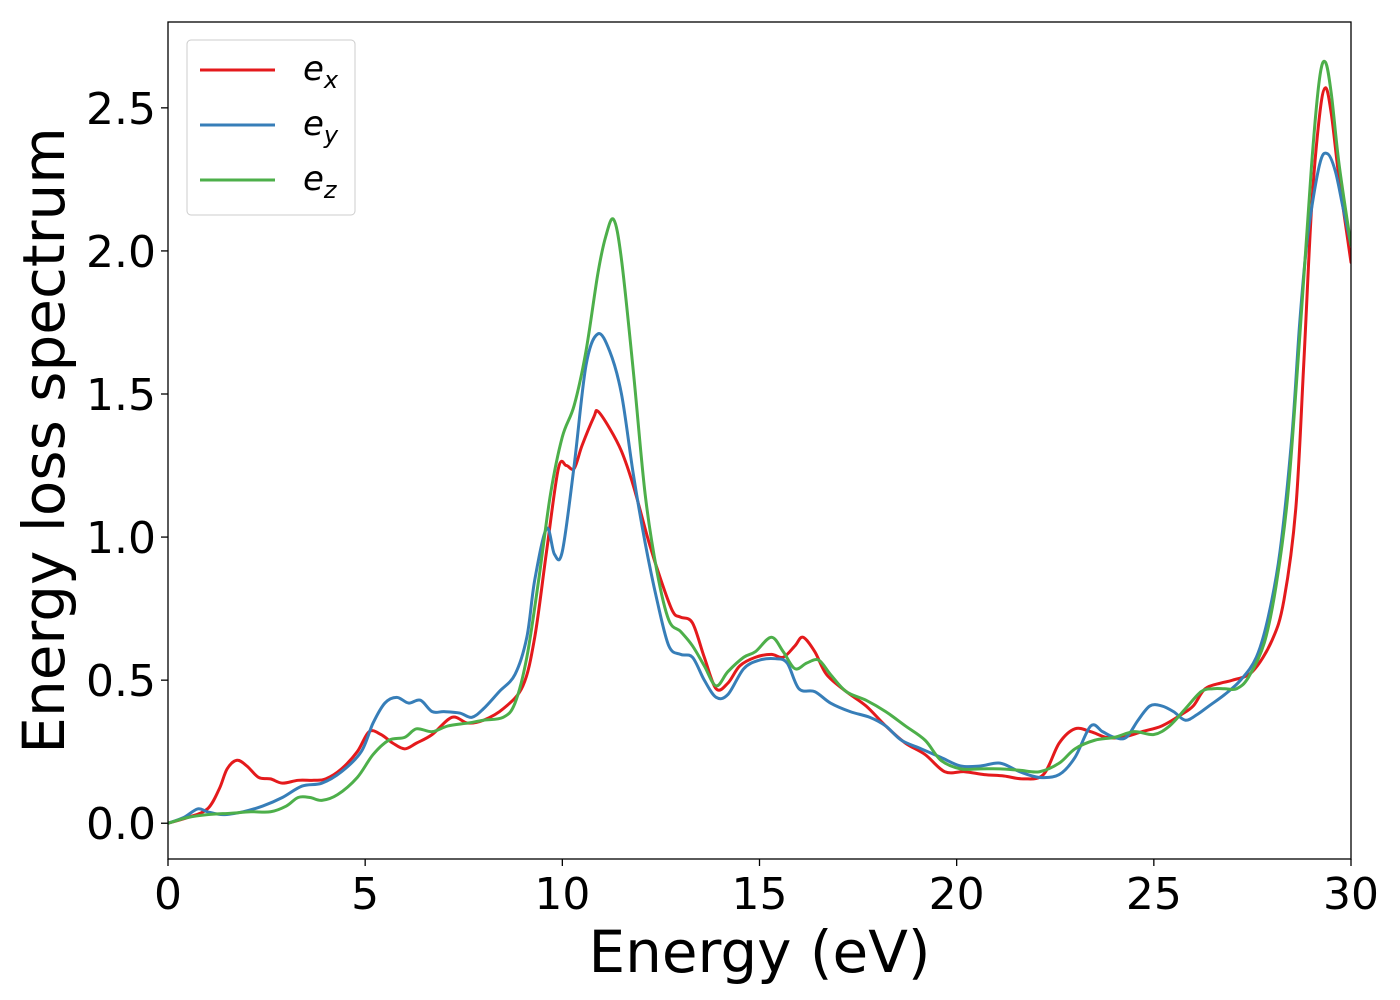 The image size is (1400, 1000). I want to click on x-tick-label: 25, so click(1154, 894).